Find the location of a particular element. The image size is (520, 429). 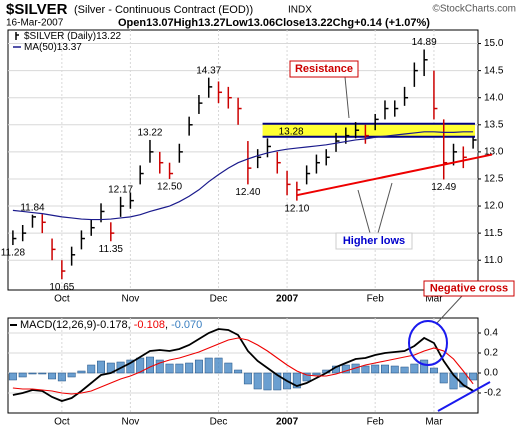

legend-value: -0.108 is located at coordinates (149, 325).